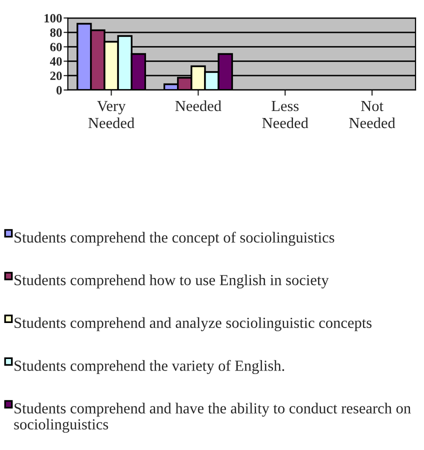 This screenshot has width=424, height=450. What do you see at coordinates (56, 47) in the screenshot?
I see `y-tick-label: 60` at bounding box center [56, 47].